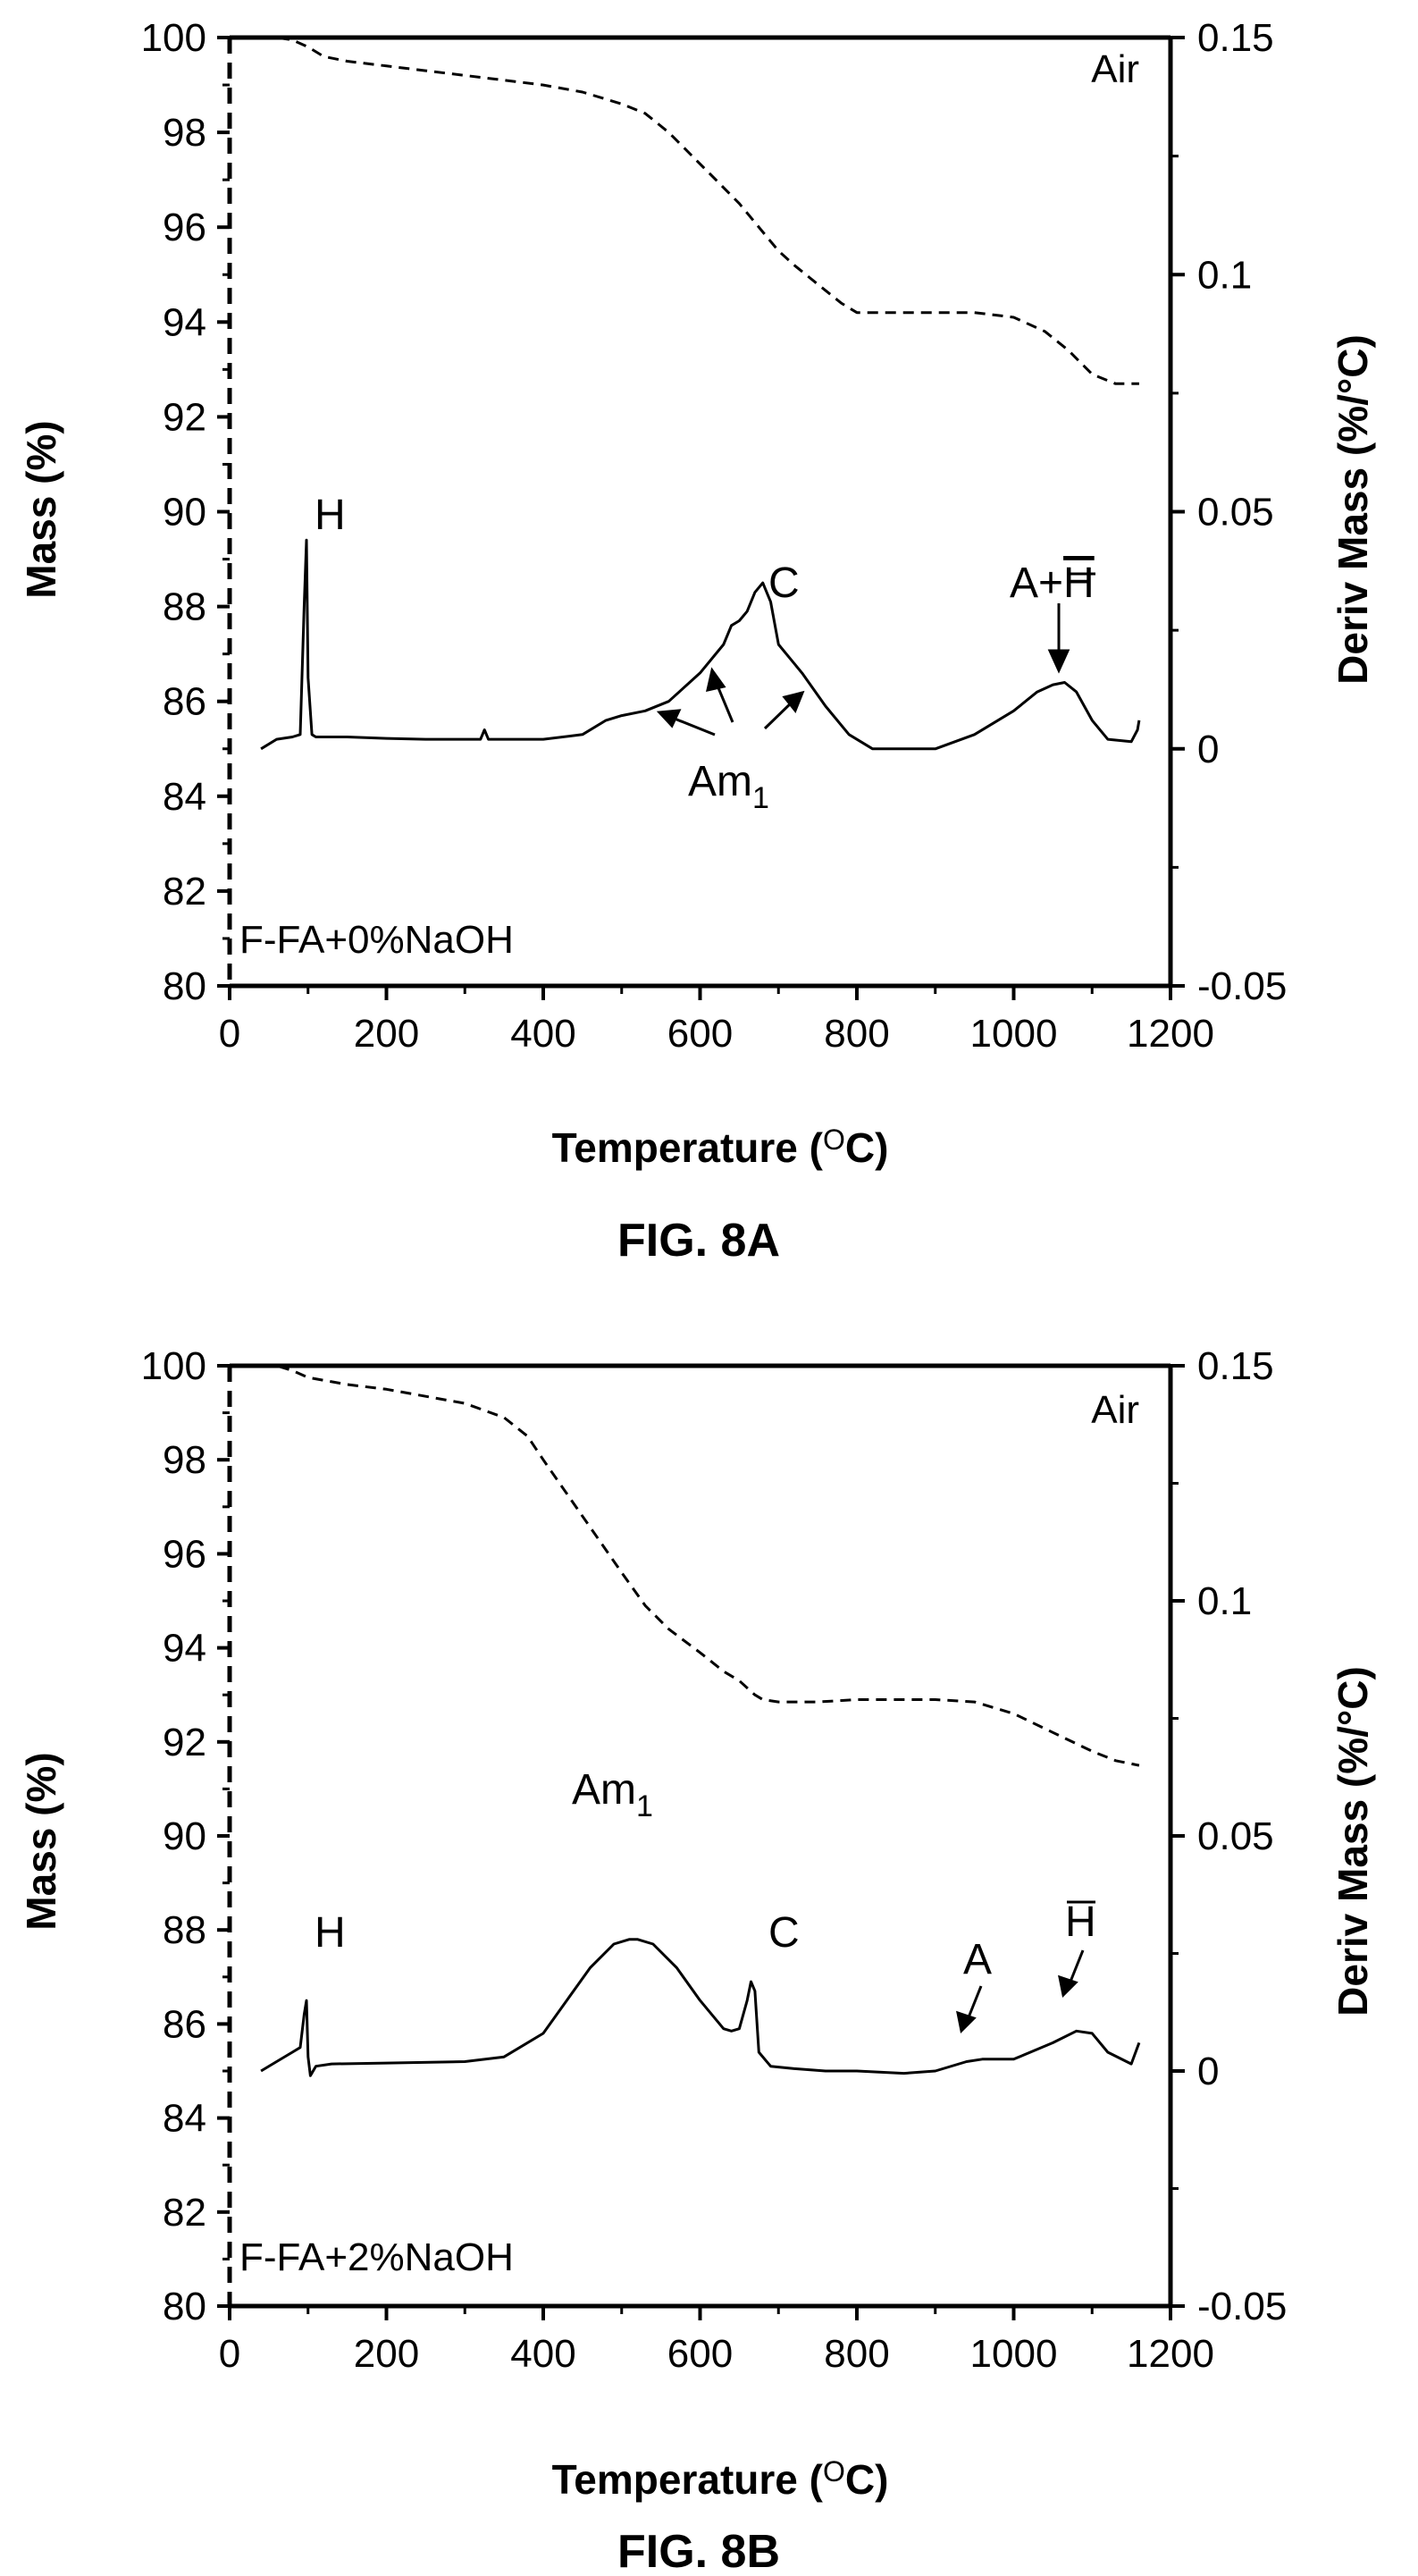 Image resolution: width=1418 pixels, height=2576 pixels. Describe the element at coordinates (1080, 1922) in the screenshot. I see `annotation-h-bar: H` at that location.